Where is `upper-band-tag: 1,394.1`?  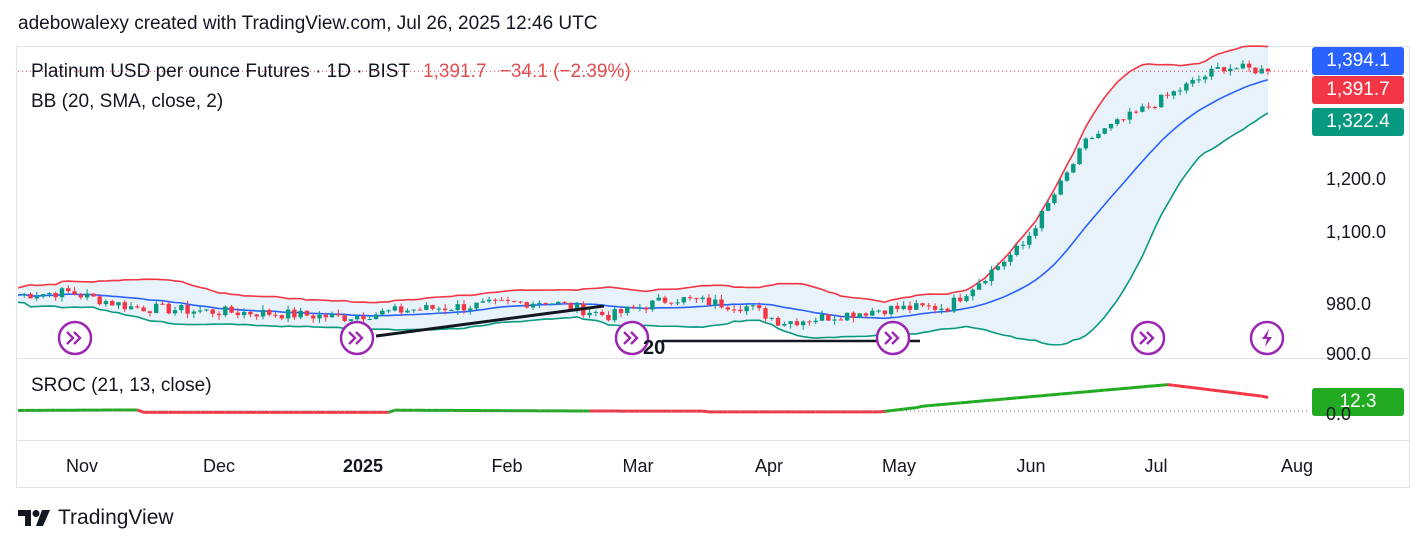 upper-band-tag: 1,394.1 is located at coordinates (1358, 61).